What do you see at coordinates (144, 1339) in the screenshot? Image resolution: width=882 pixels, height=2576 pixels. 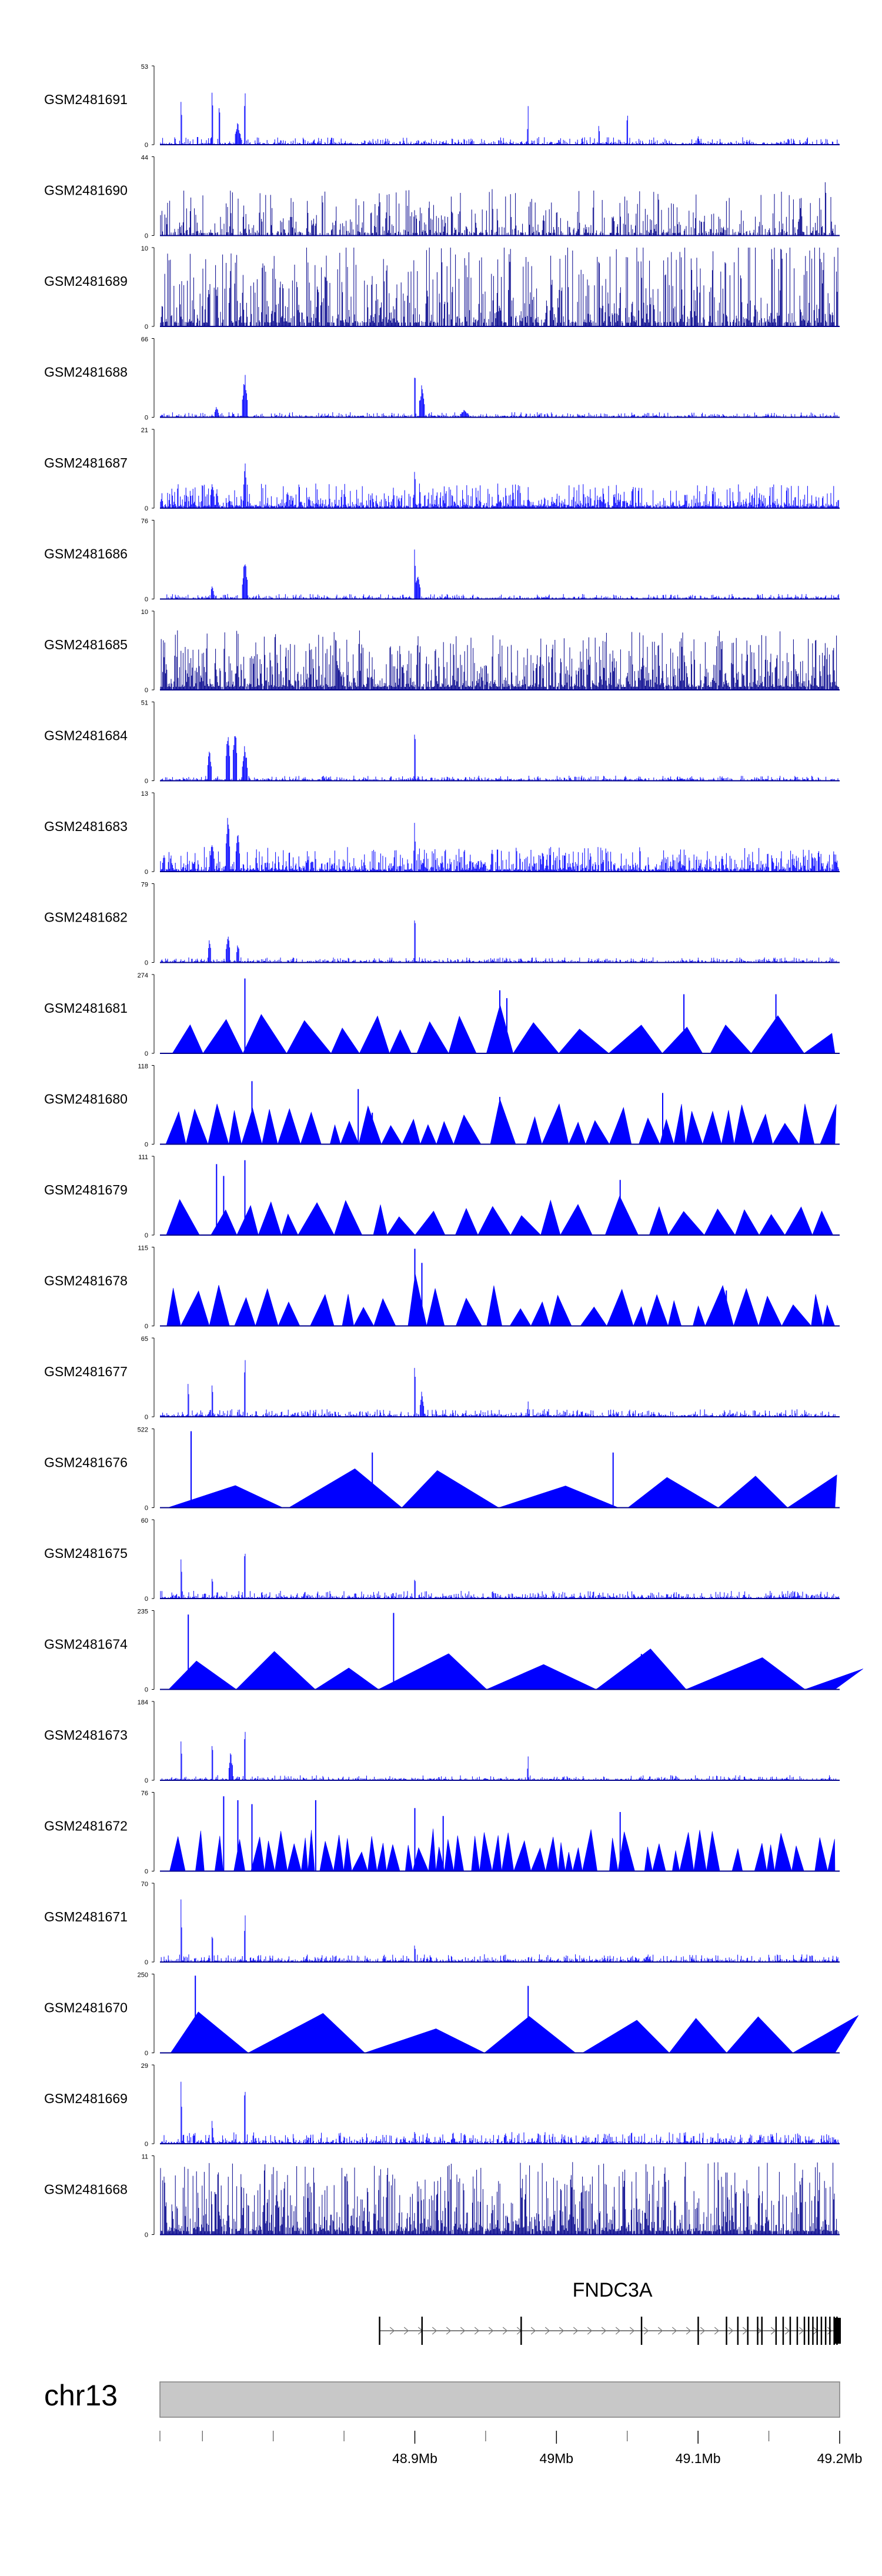 I see `track-ymax-label: 65` at bounding box center [144, 1339].